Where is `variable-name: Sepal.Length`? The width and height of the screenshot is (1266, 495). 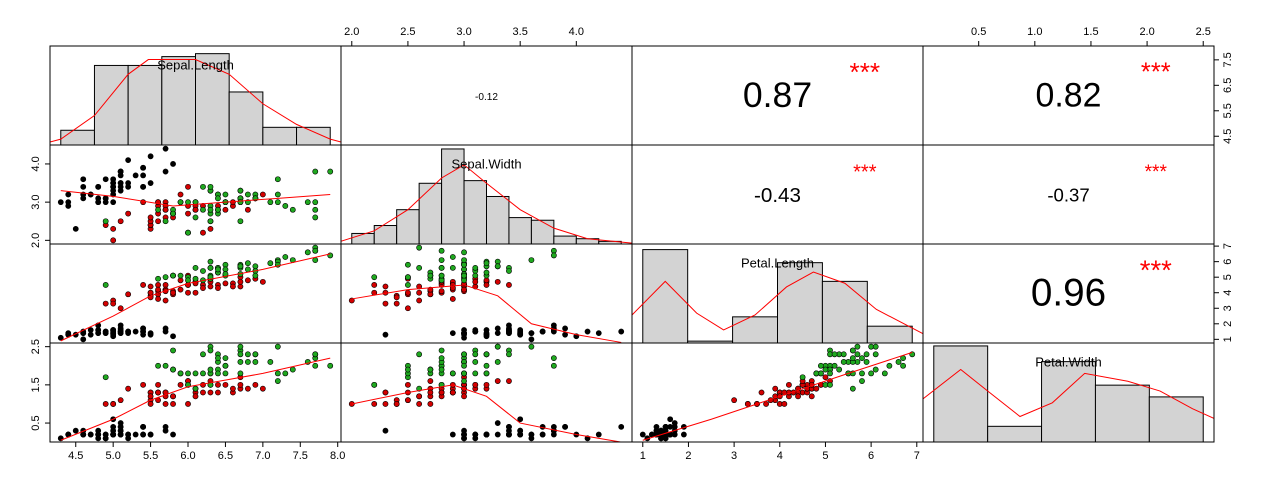
variable-name: Sepal.Length is located at coordinates (195, 64).